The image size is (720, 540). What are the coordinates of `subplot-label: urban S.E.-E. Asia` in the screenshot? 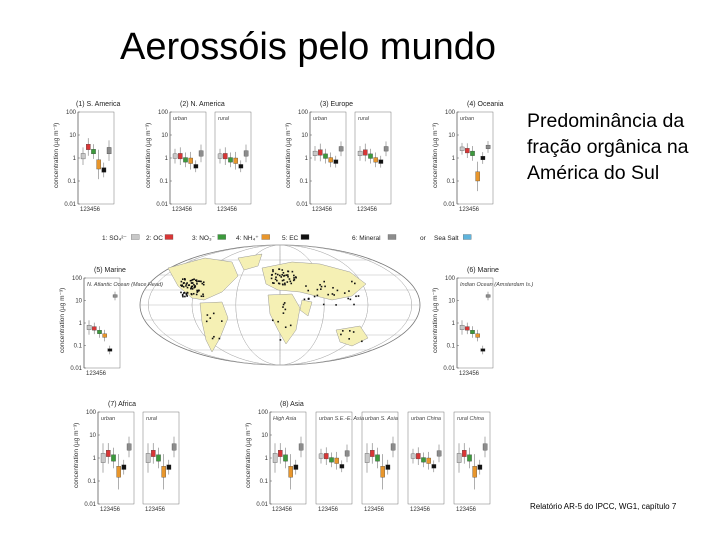 It's located at (341, 419).